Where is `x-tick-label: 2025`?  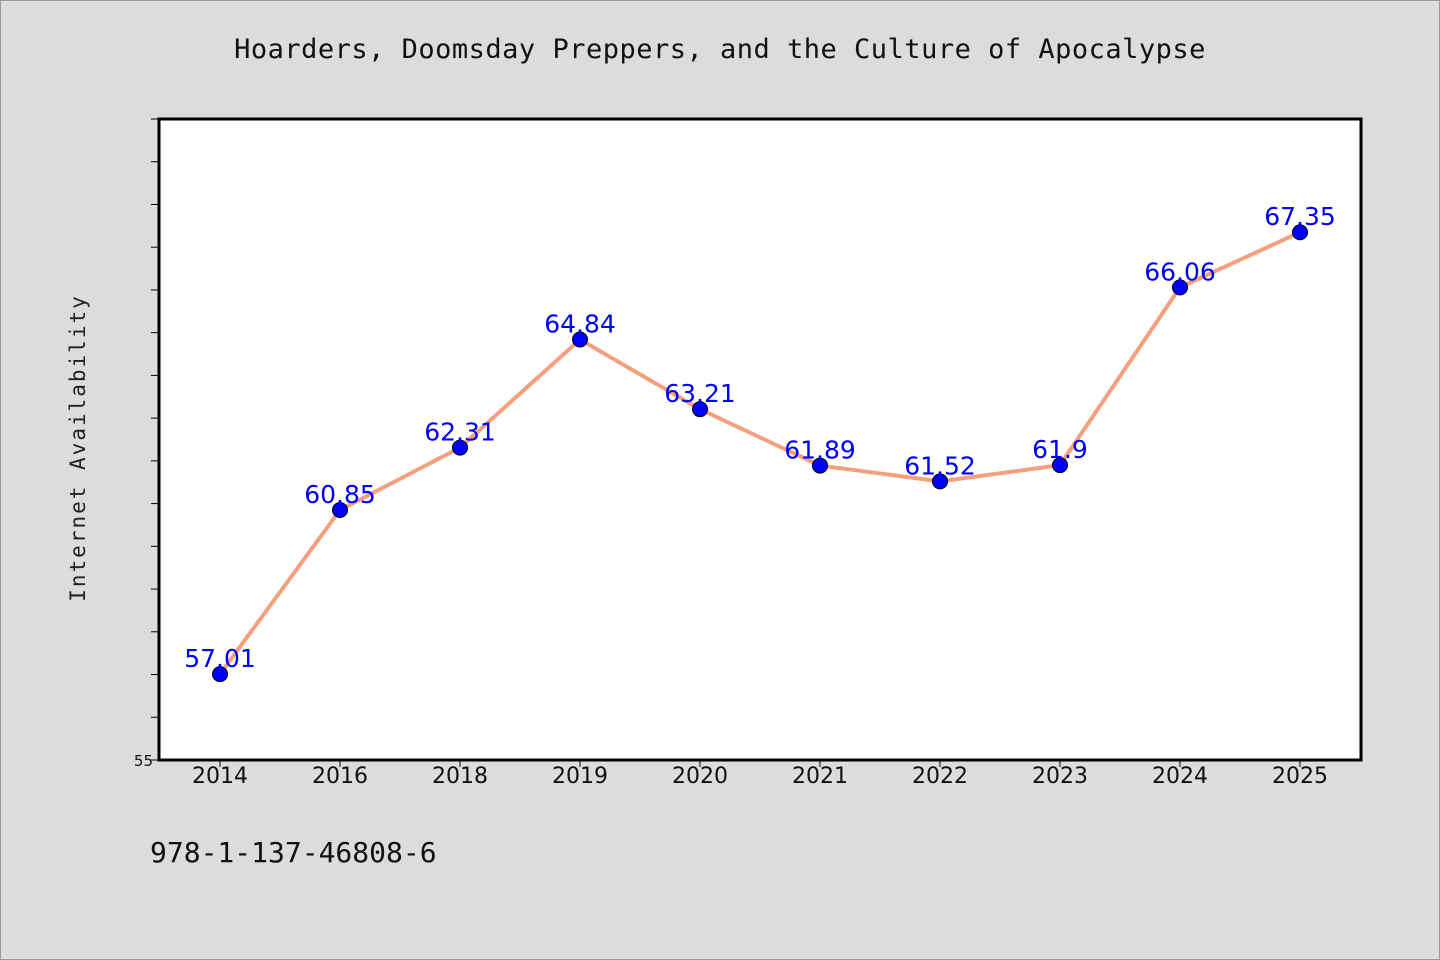 x-tick-label: 2025 is located at coordinates (1300, 776).